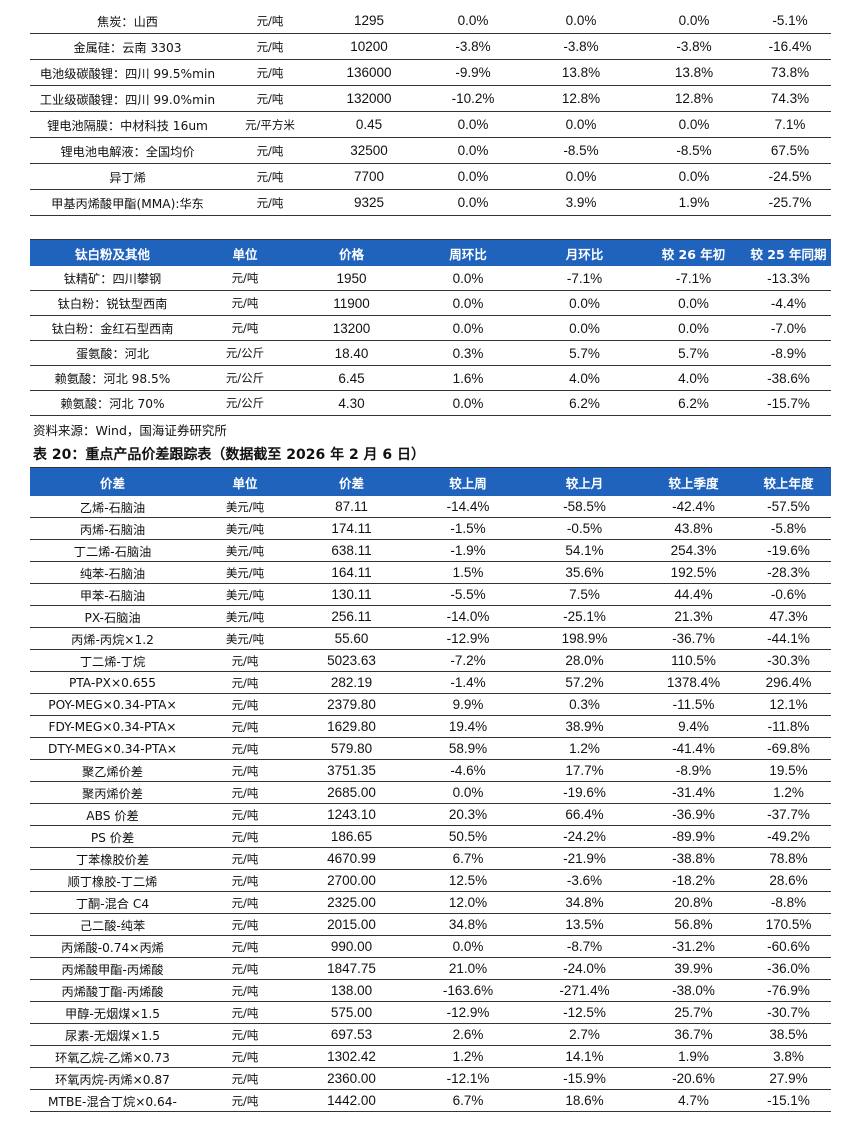 The height and width of the screenshot is (1134, 856). Describe the element at coordinates (430, 507) in the screenshot. I see `table-row: 乙烯-石脑油 美元/吨 87.11 -14.4% -58.5% -42.4% -57.5%` at that location.